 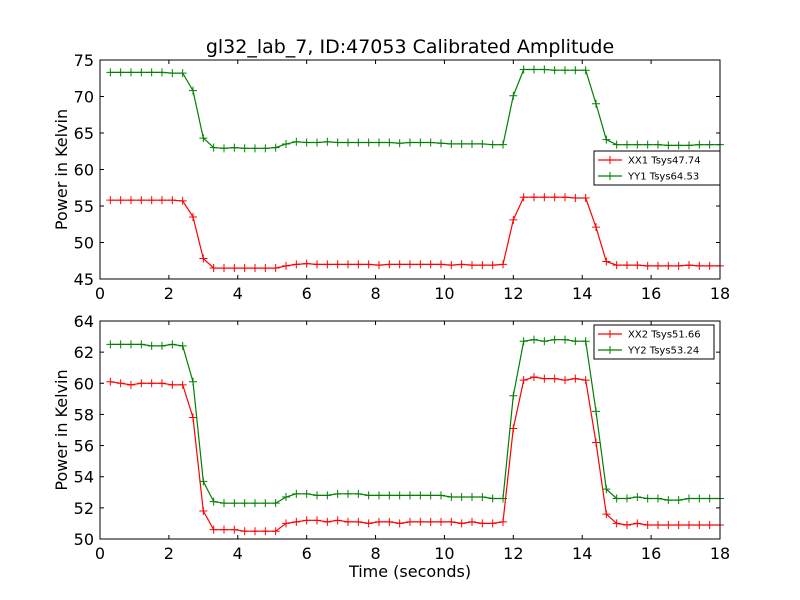 What do you see at coordinates (651, 293) in the screenshot?
I see `x-tick-label: 16` at bounding box center [651, 293].